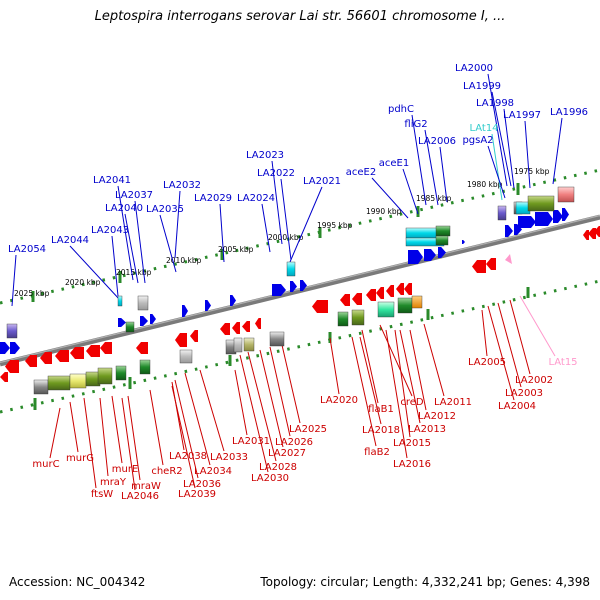  What do you see at coordinates (381, 409) in the screenshot?
I see `gene-label-flab1: flaB1` at bounding box center [381, 409].